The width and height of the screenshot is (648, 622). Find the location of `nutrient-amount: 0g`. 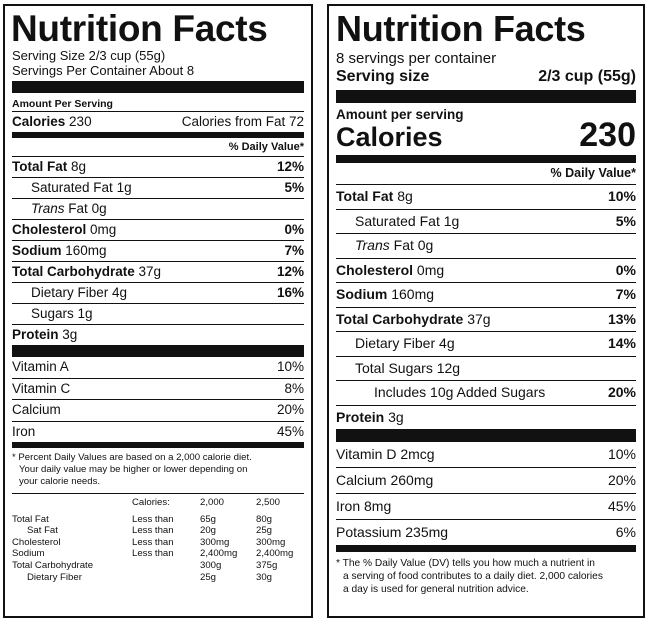

nutrient-amount: 0g is located at coordinates (99, 208).